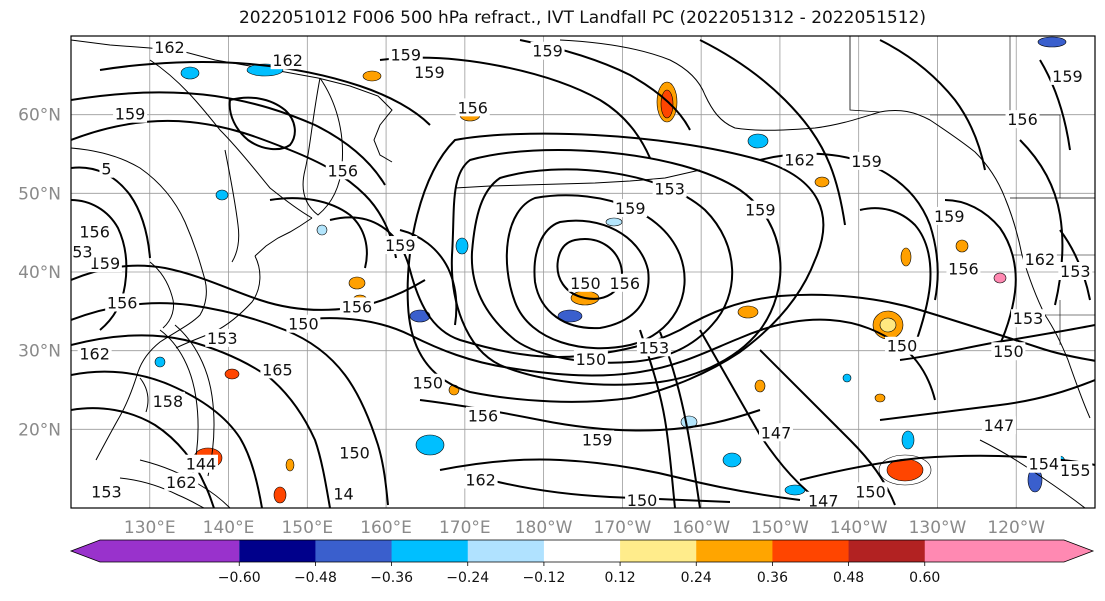  What do you see at coordinates (386, 528) in the screenshot?
I see `lon-tick-label: 160°E` at bounding box center [386, 528].